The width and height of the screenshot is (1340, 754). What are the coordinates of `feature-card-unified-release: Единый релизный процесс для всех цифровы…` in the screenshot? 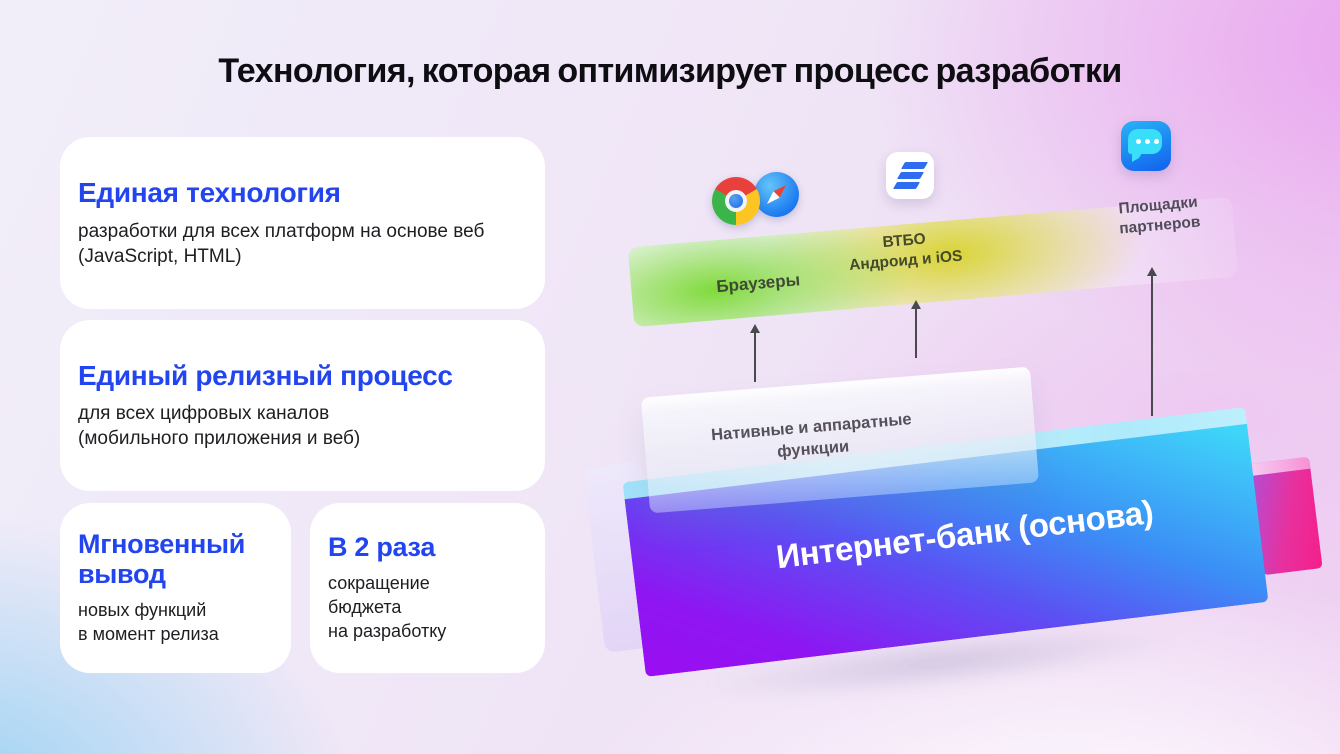 It's located at (302, 405).